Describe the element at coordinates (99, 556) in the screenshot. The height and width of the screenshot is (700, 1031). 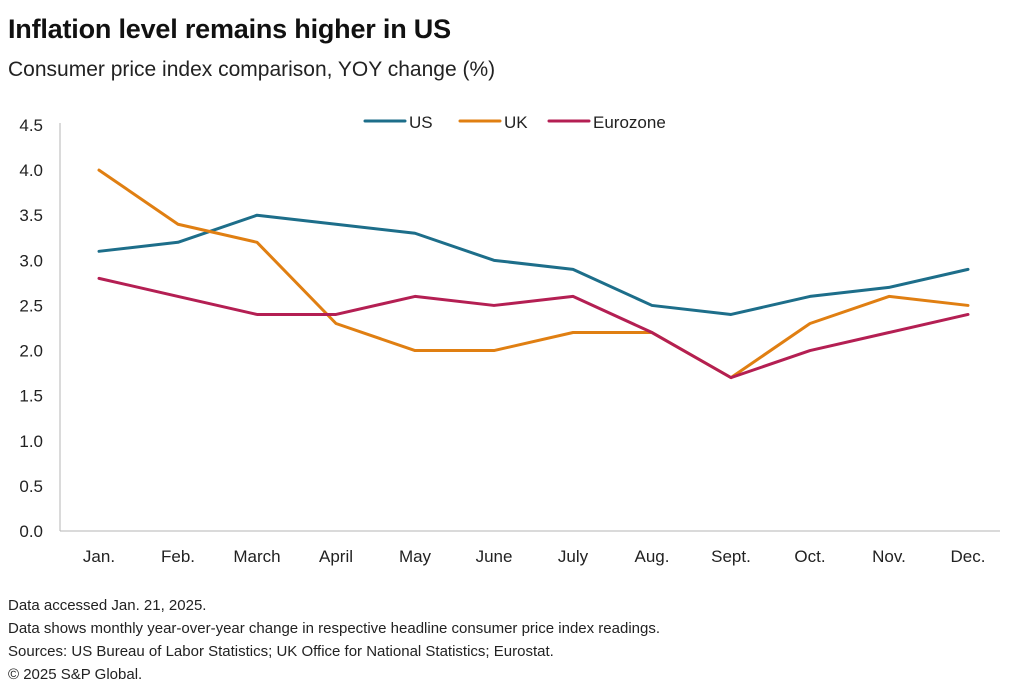
I see `x-tick-label: Jan.` at that location.